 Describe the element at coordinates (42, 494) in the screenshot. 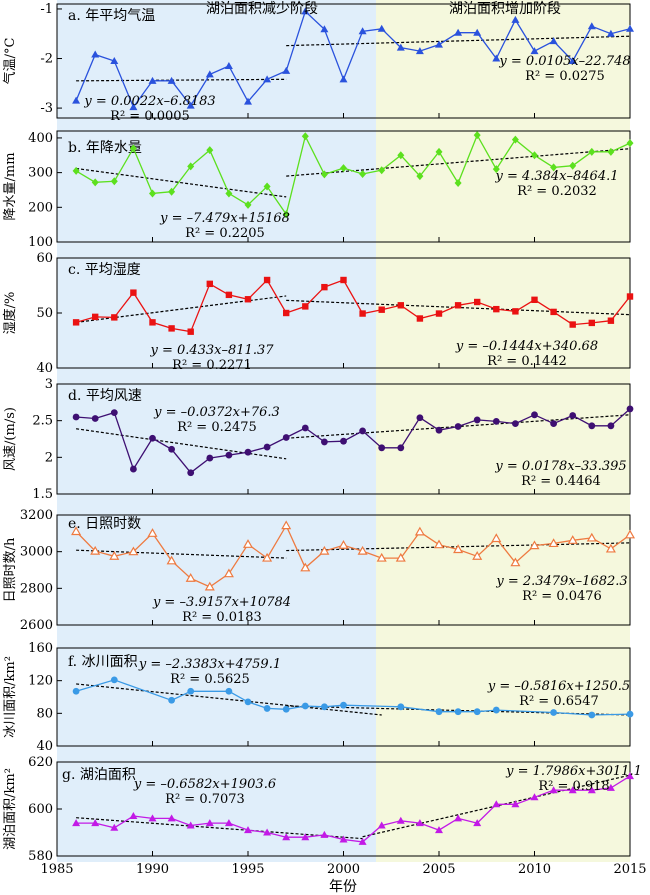

I see `y-tick-label: 1.5` at that location.